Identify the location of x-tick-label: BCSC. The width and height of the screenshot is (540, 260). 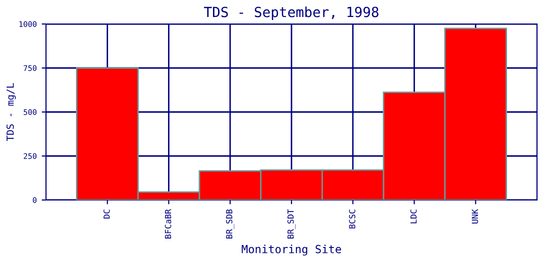
(352, 219).